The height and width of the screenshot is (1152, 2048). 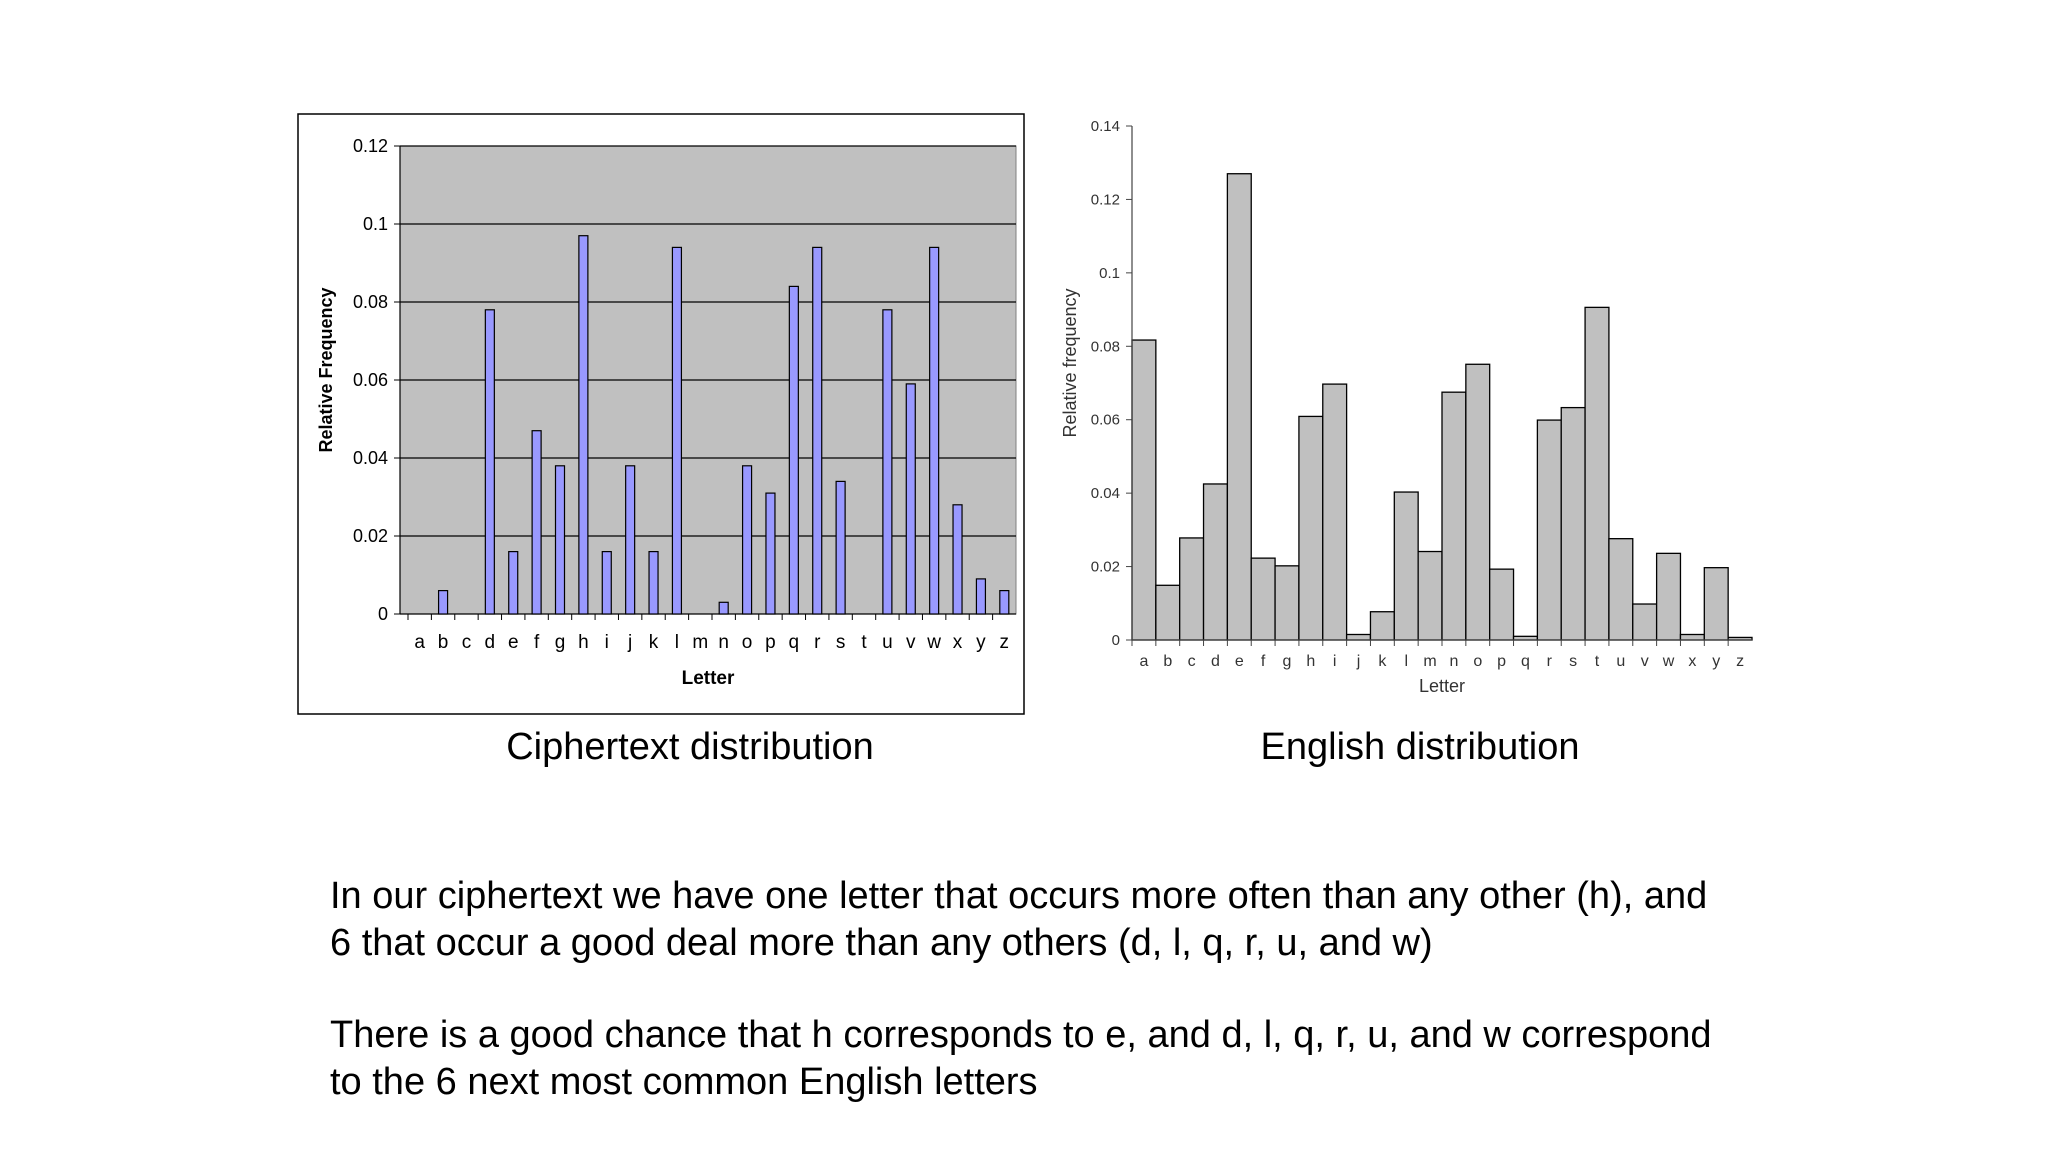 I want to click on bar-m, so click(x=1430, y=595).